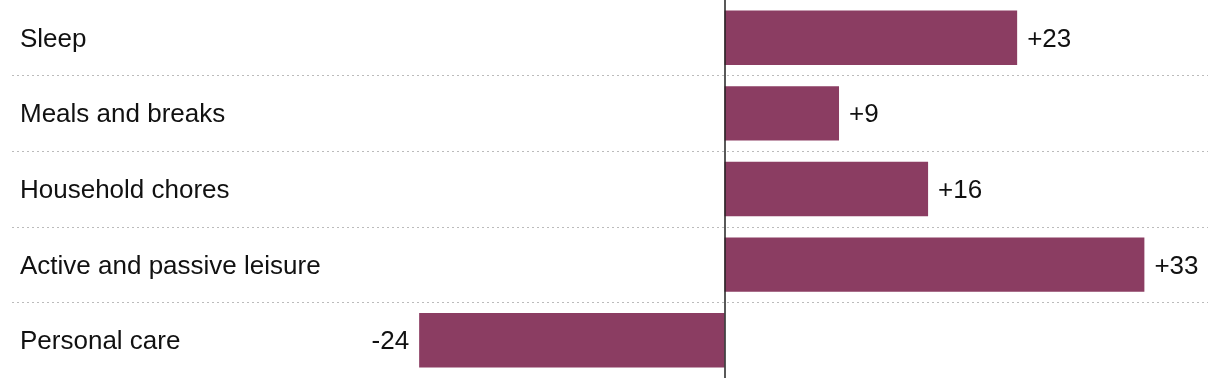  I want to click on y-tick-label: Meals and breaks, so click(123, 113).